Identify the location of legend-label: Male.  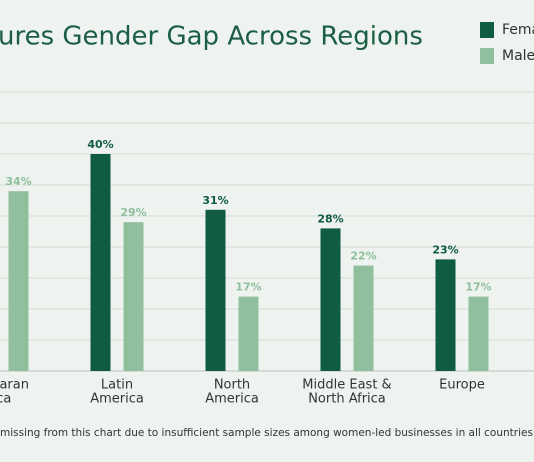
(518, 56).